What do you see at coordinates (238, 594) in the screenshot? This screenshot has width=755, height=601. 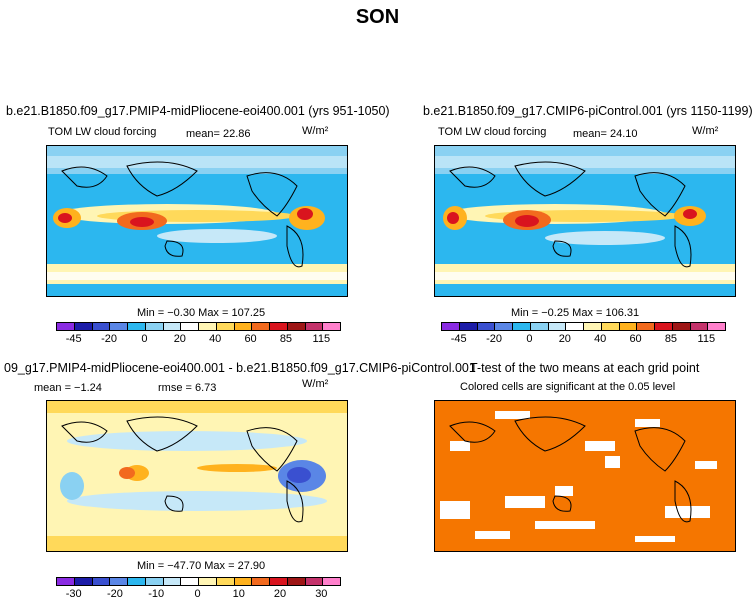 I see `colorbar-tick-label: 10` at bounding box center [238, 594].